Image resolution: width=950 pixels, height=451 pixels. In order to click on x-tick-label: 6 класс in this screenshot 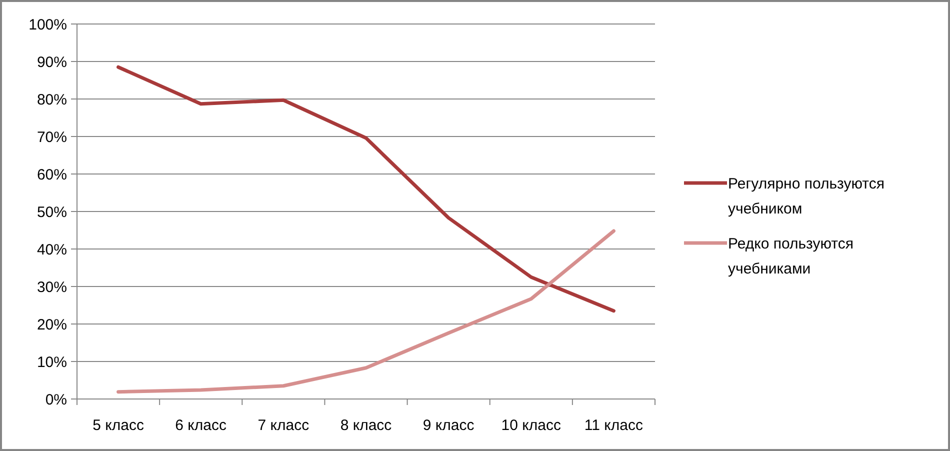, I will do `click(201, 425)`.